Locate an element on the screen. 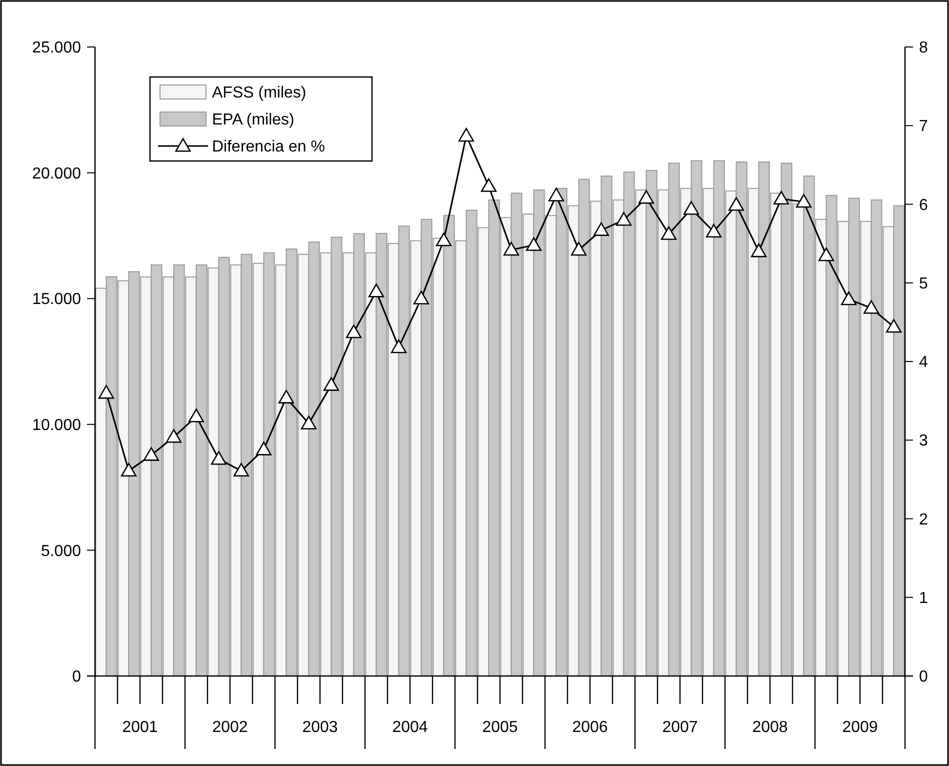  y-tick-label: 25.000 is located at coordinates (57, 48).